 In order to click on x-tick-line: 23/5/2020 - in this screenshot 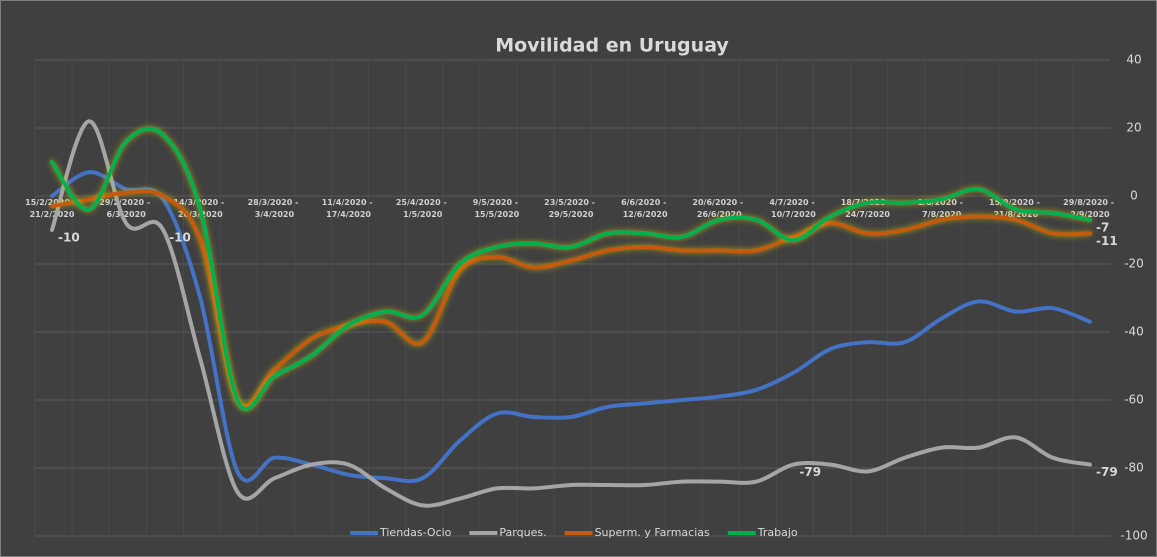, I will do `click(571, 202)`.